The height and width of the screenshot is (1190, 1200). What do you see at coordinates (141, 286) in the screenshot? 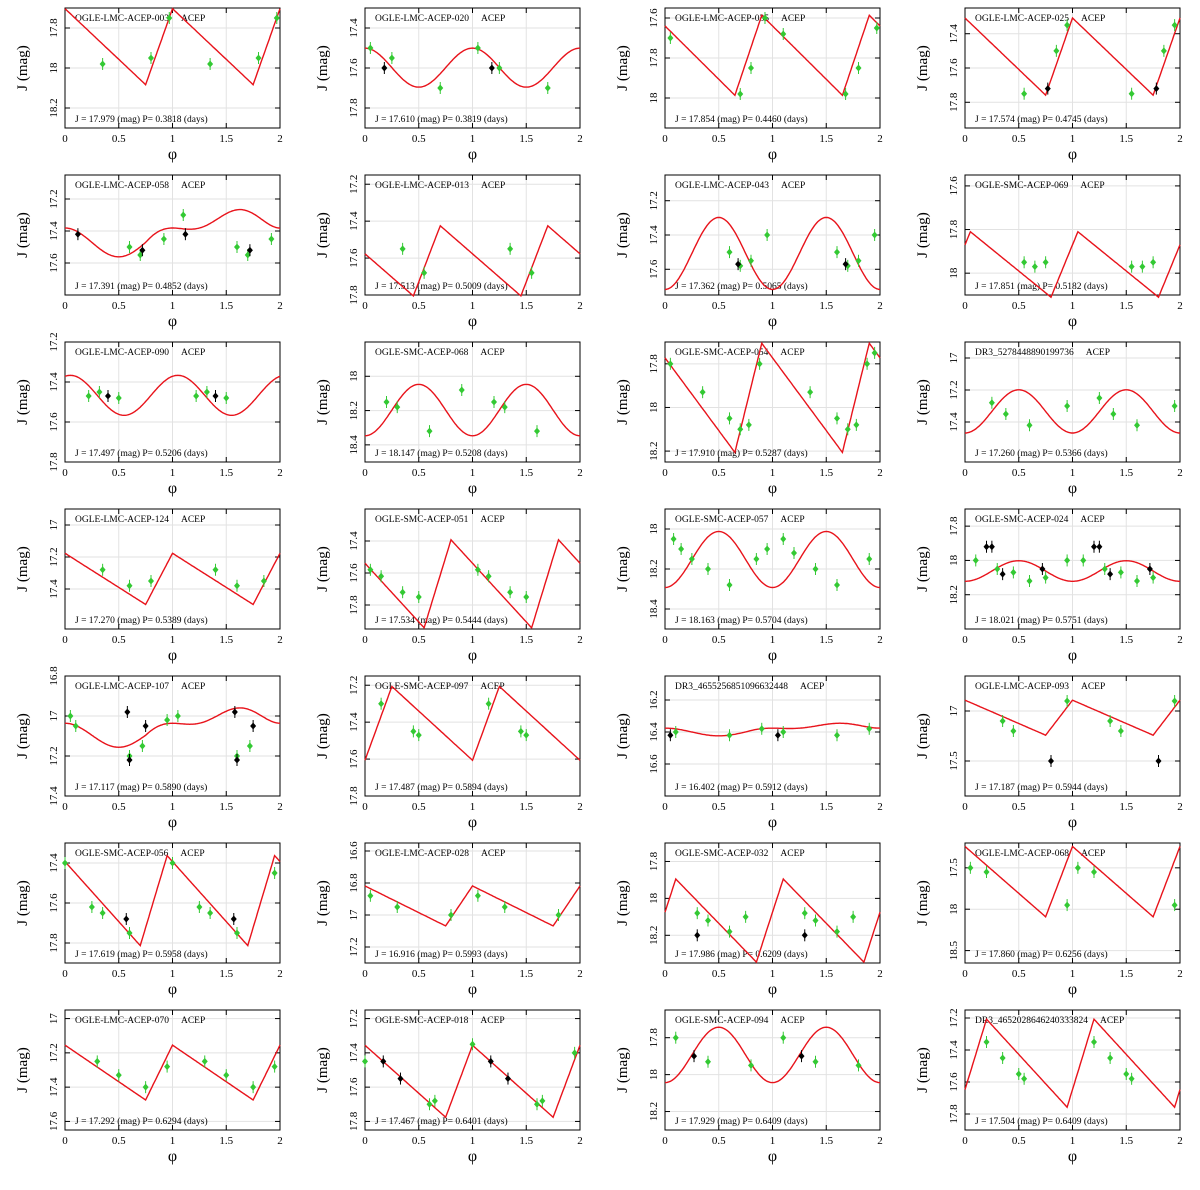
I see `panel-info: J = 17.391 (mag) P= 0.4852 (days)` at bounding box center [141, 286].